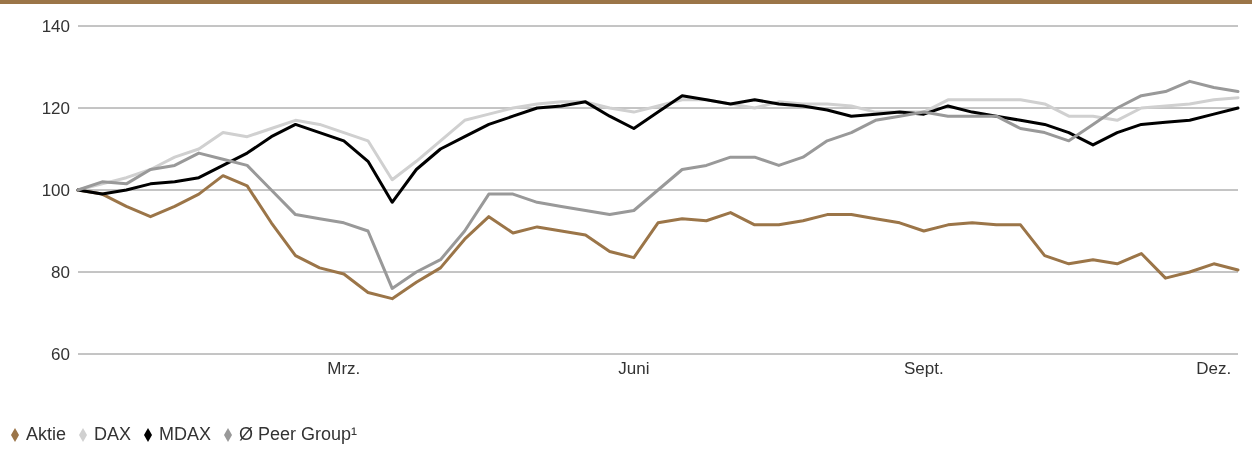 The image size is (1252, 453). What do you see at coordinates (1214, 369) in the screenshot?
I see `x-tick-label: Dez.` at bounding box center [1214, 369].